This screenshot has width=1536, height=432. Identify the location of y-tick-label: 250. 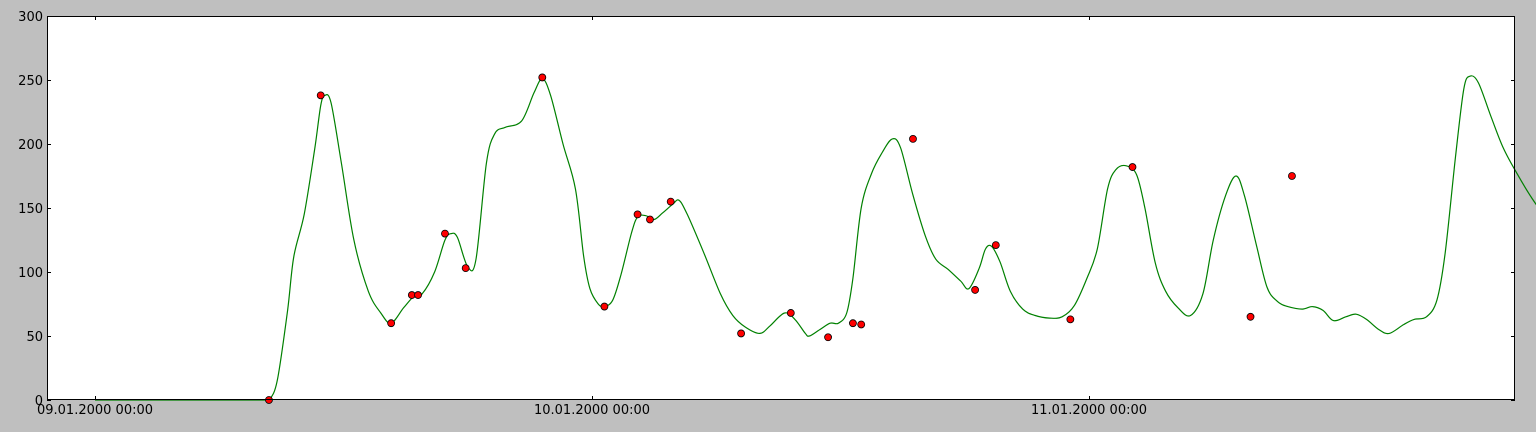
(30, 81).